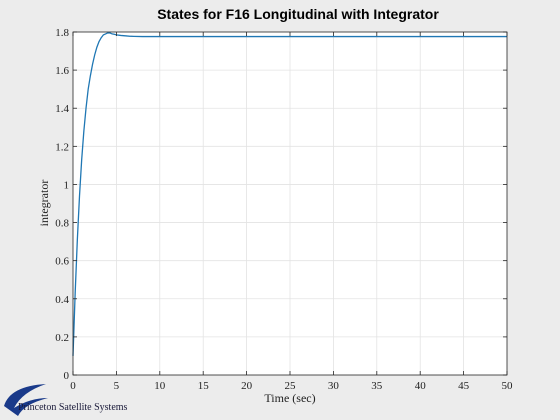 This screenshot has width=560, height=420. Describe the element at coordinates (62, 224) in the screenshot. I see `y-tick-label: 0.8` at that location.